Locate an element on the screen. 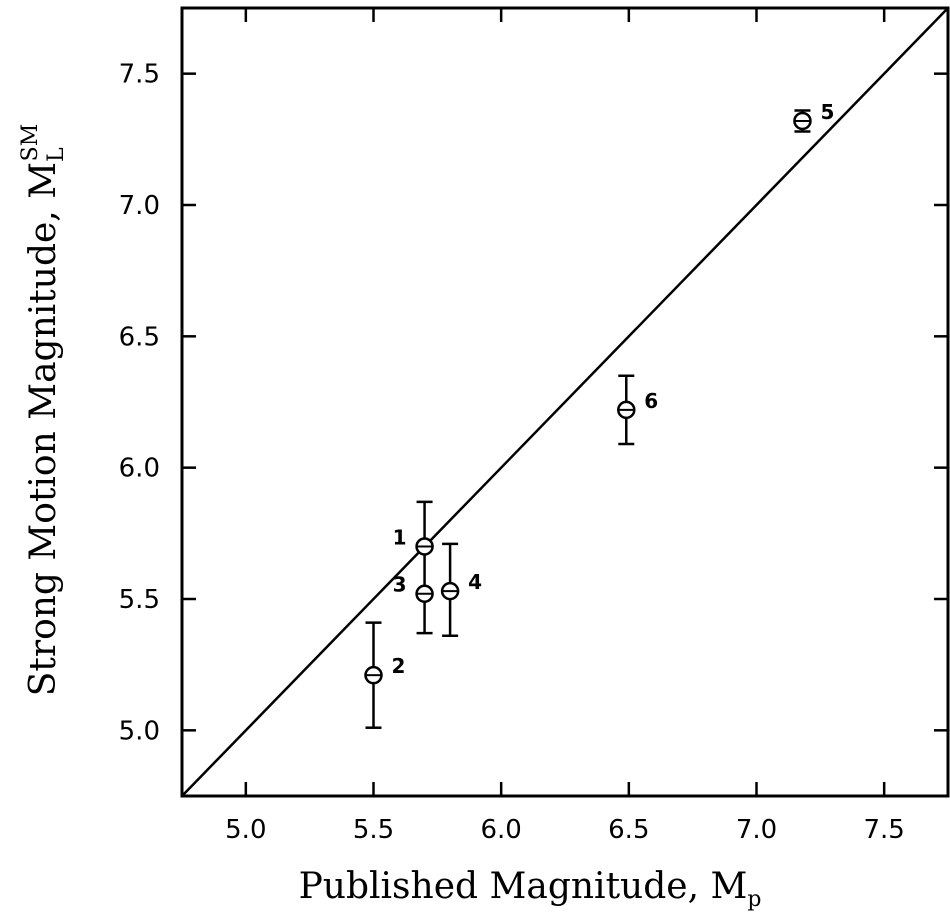 Image resolution: width=950 pixels, height=920 pixels. point-label: 5 is located at coordinates (827, 112).